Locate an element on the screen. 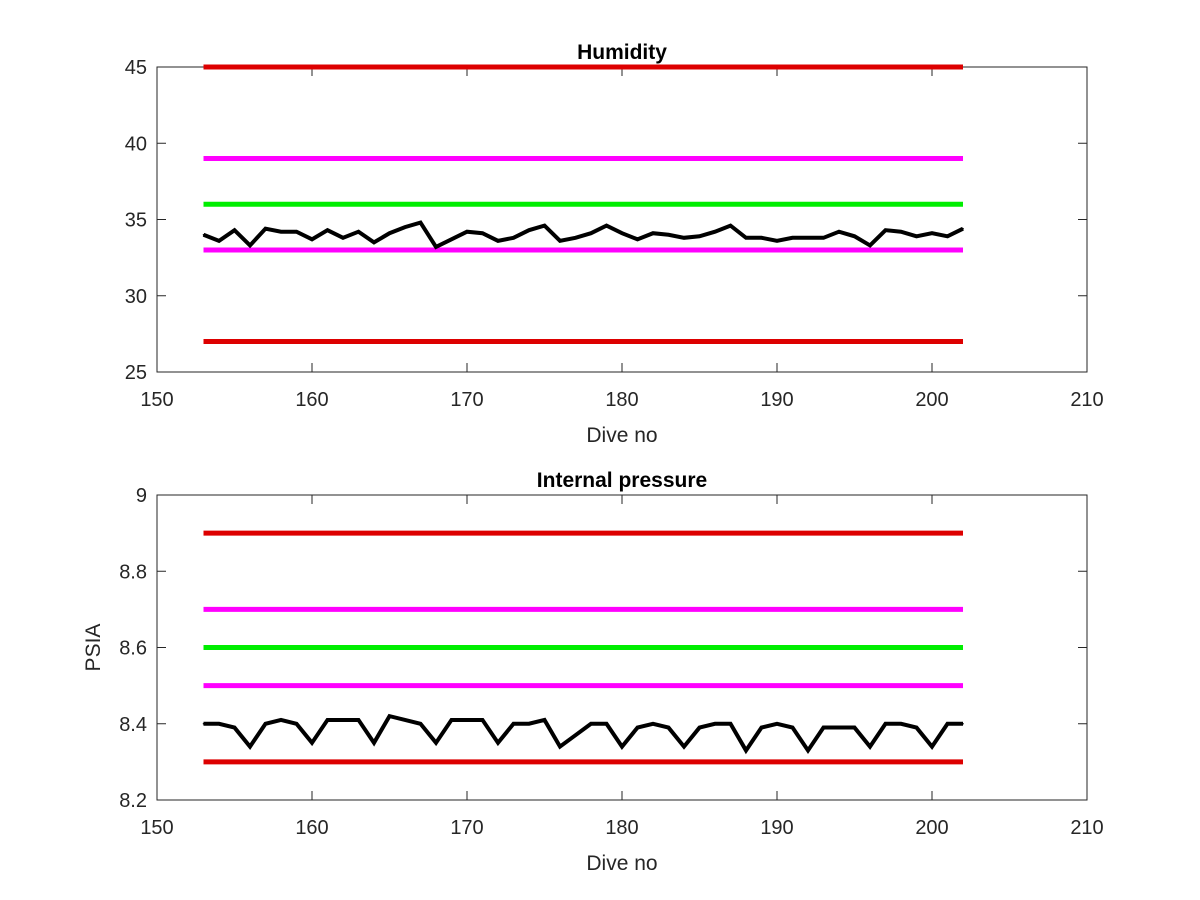 The height and width of the screenshot is (900, 1200). x-tick-label: 210 is located at coordinates (1086, 400).